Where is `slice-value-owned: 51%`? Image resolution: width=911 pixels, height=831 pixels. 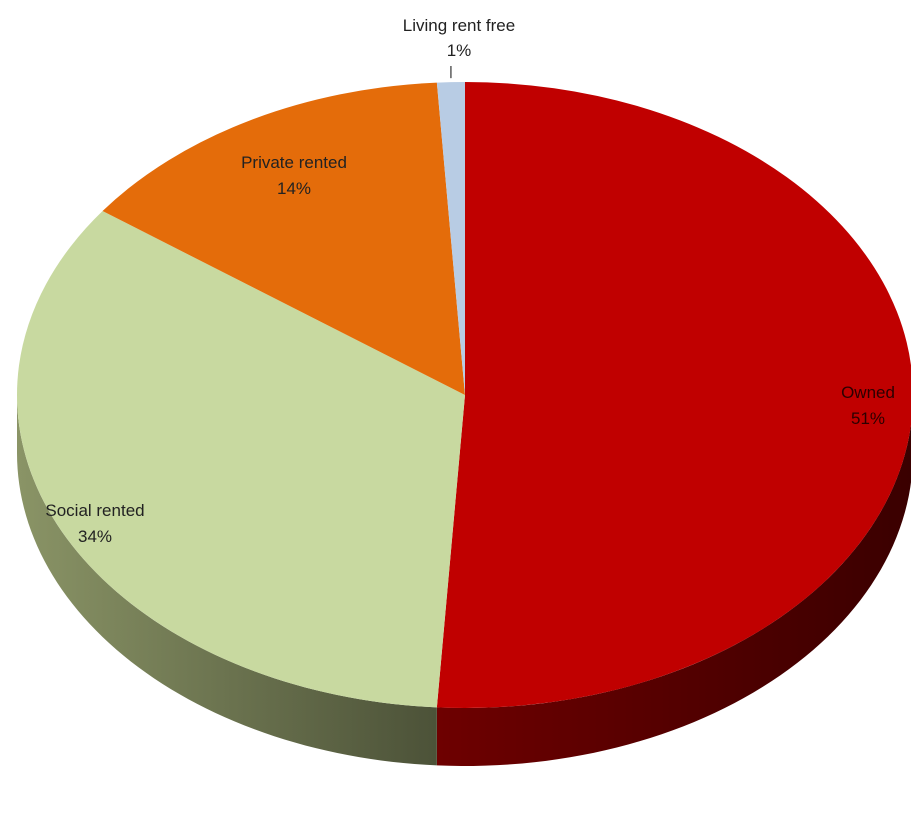 slice-value-owned: 51% is located at coordinates (868, 418).